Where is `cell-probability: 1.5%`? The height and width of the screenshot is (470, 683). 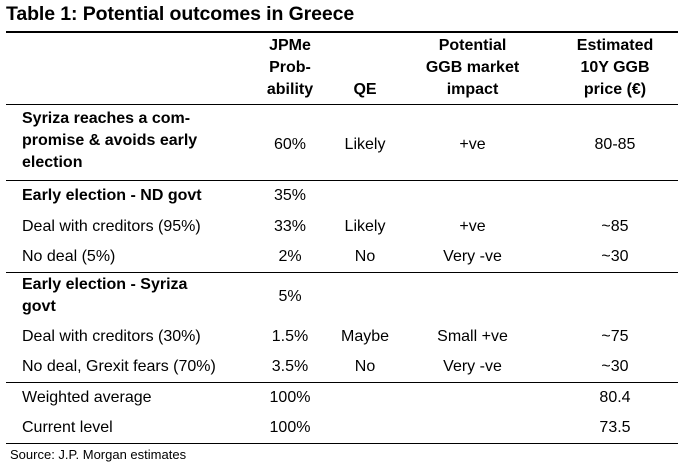
cell-probability: 1.5% is located at coordinates (290, 336).